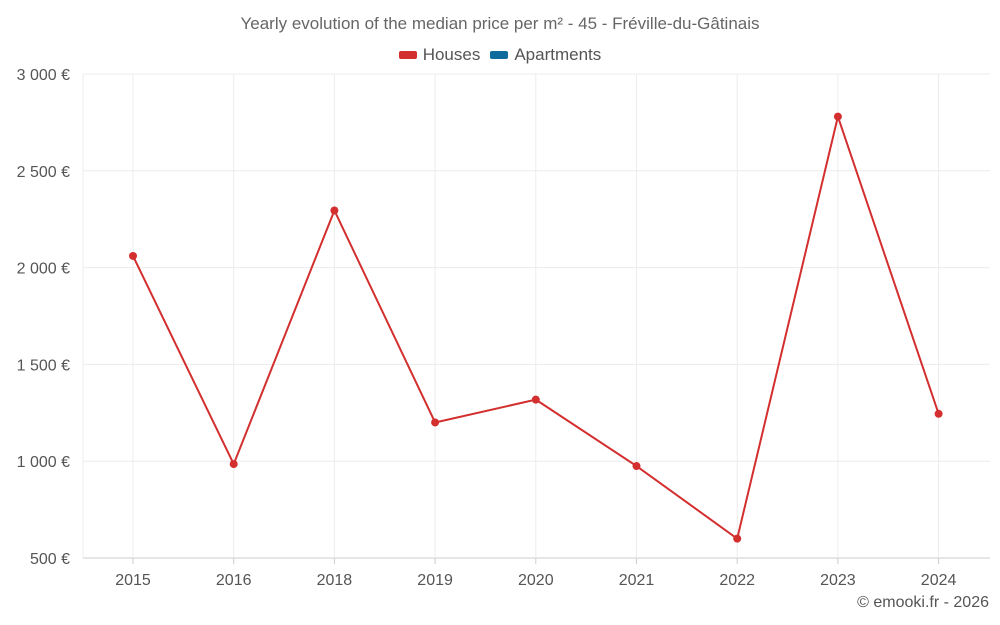 This screenshot has width=1000, height=625. I want to click on x-tick-label: 2019, so click(435, 580).